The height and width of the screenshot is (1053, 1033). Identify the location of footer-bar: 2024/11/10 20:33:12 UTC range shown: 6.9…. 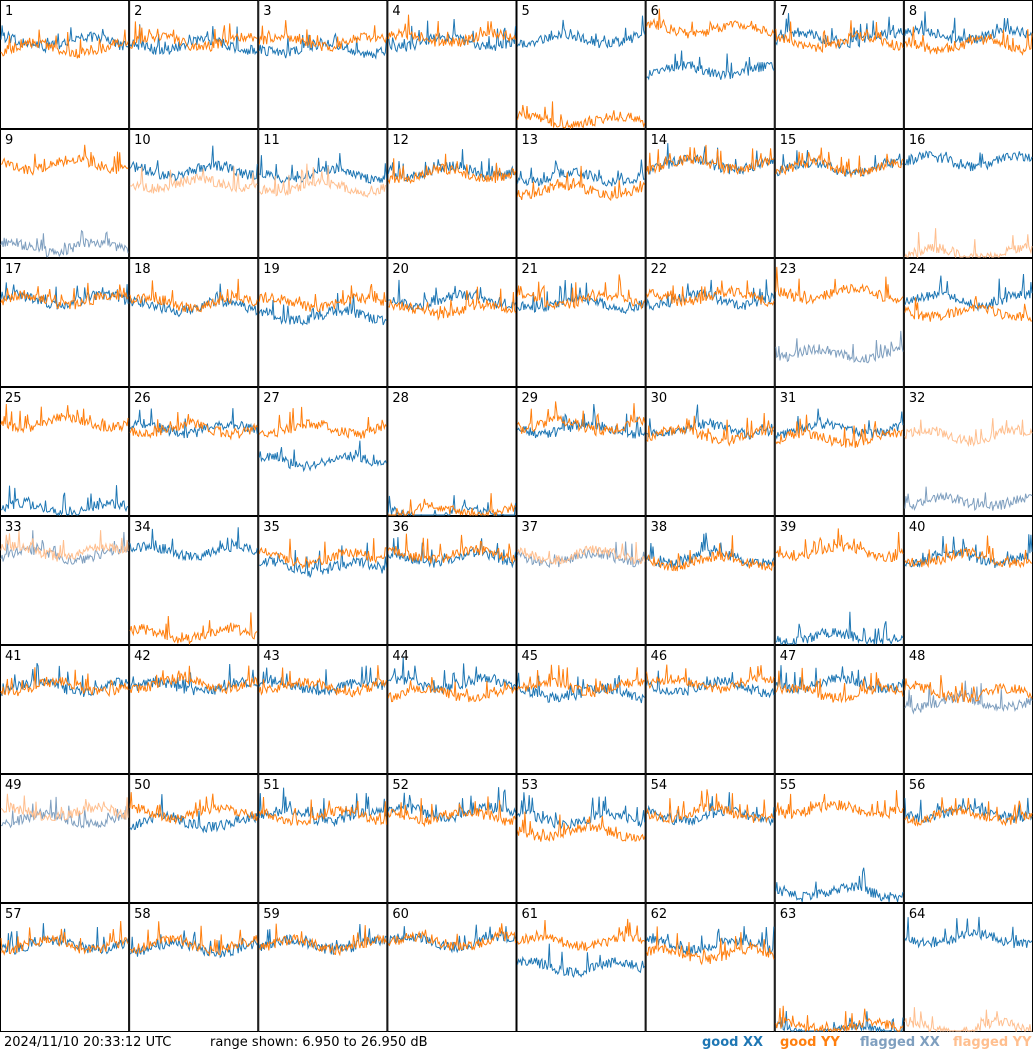
(516, 1042).